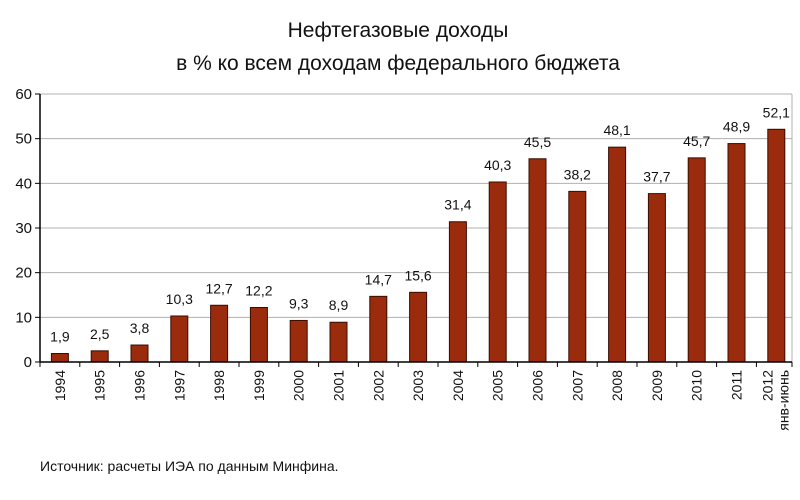  Describe the element at coordinates (538, 385) in the screenshot. I see `x-tick-label: 2006` at that location.